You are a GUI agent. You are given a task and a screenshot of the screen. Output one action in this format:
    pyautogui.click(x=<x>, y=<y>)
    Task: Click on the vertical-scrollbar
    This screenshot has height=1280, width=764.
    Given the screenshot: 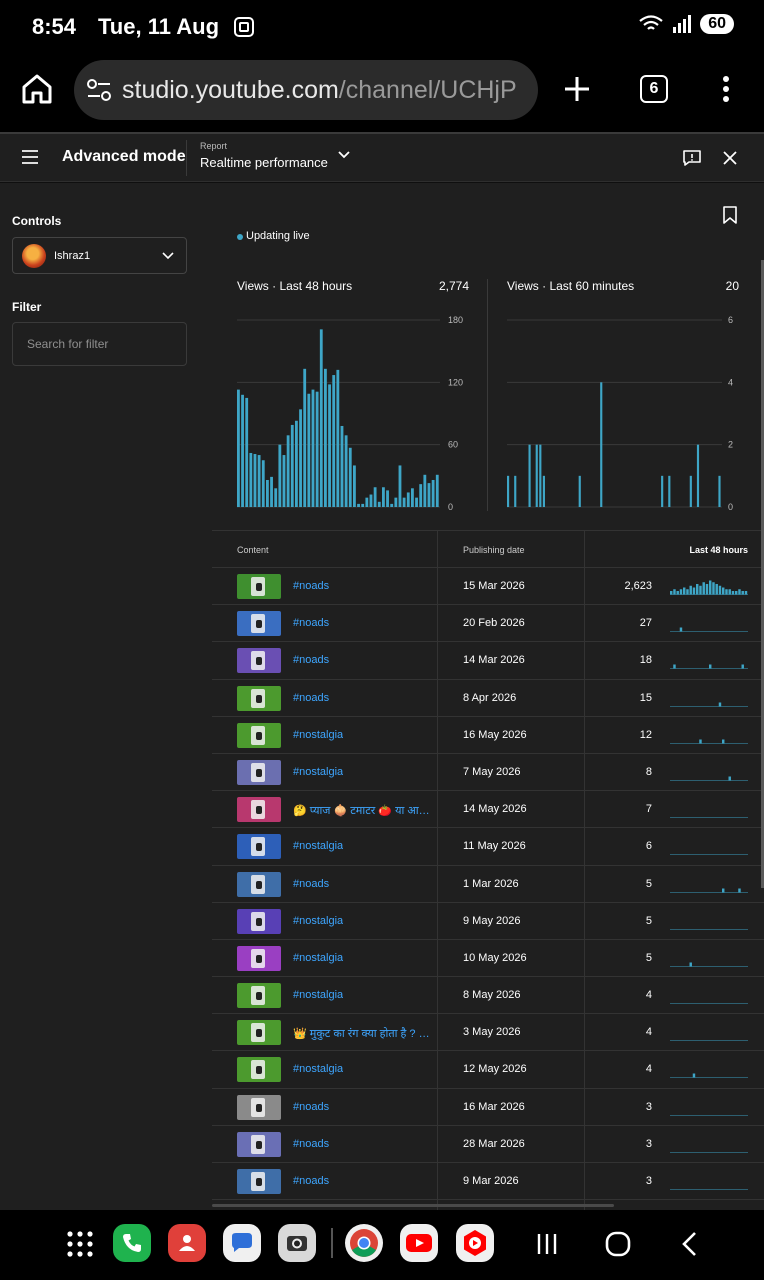 What is the action you would take?
    pyautogui.click(x=762, y=574)
    